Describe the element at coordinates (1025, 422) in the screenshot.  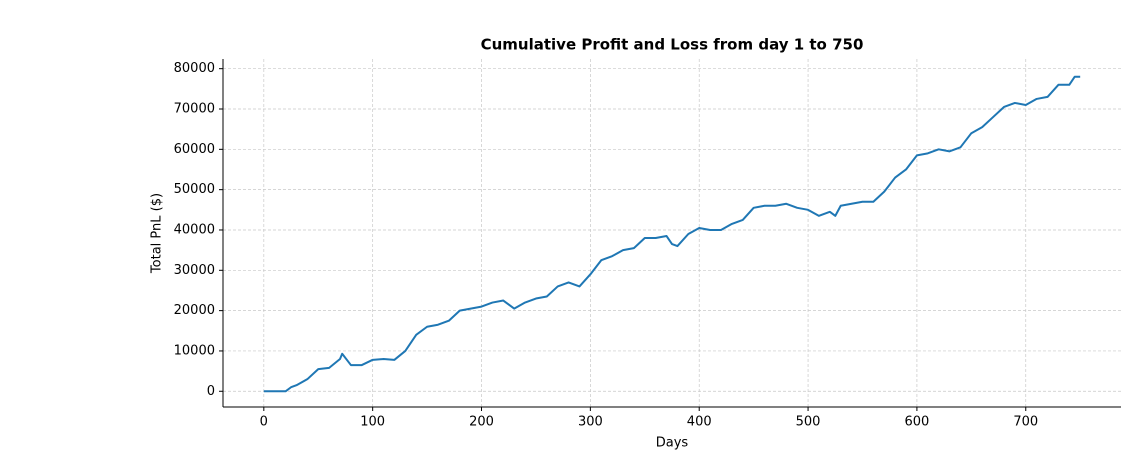
I see `x-tick-label: 700` at that location.